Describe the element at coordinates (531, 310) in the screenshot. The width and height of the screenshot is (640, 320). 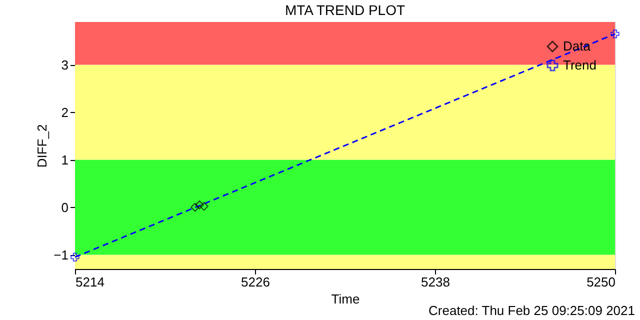
I see `text: Created: Thu Feb 25 09:25:09 2021` at that location.